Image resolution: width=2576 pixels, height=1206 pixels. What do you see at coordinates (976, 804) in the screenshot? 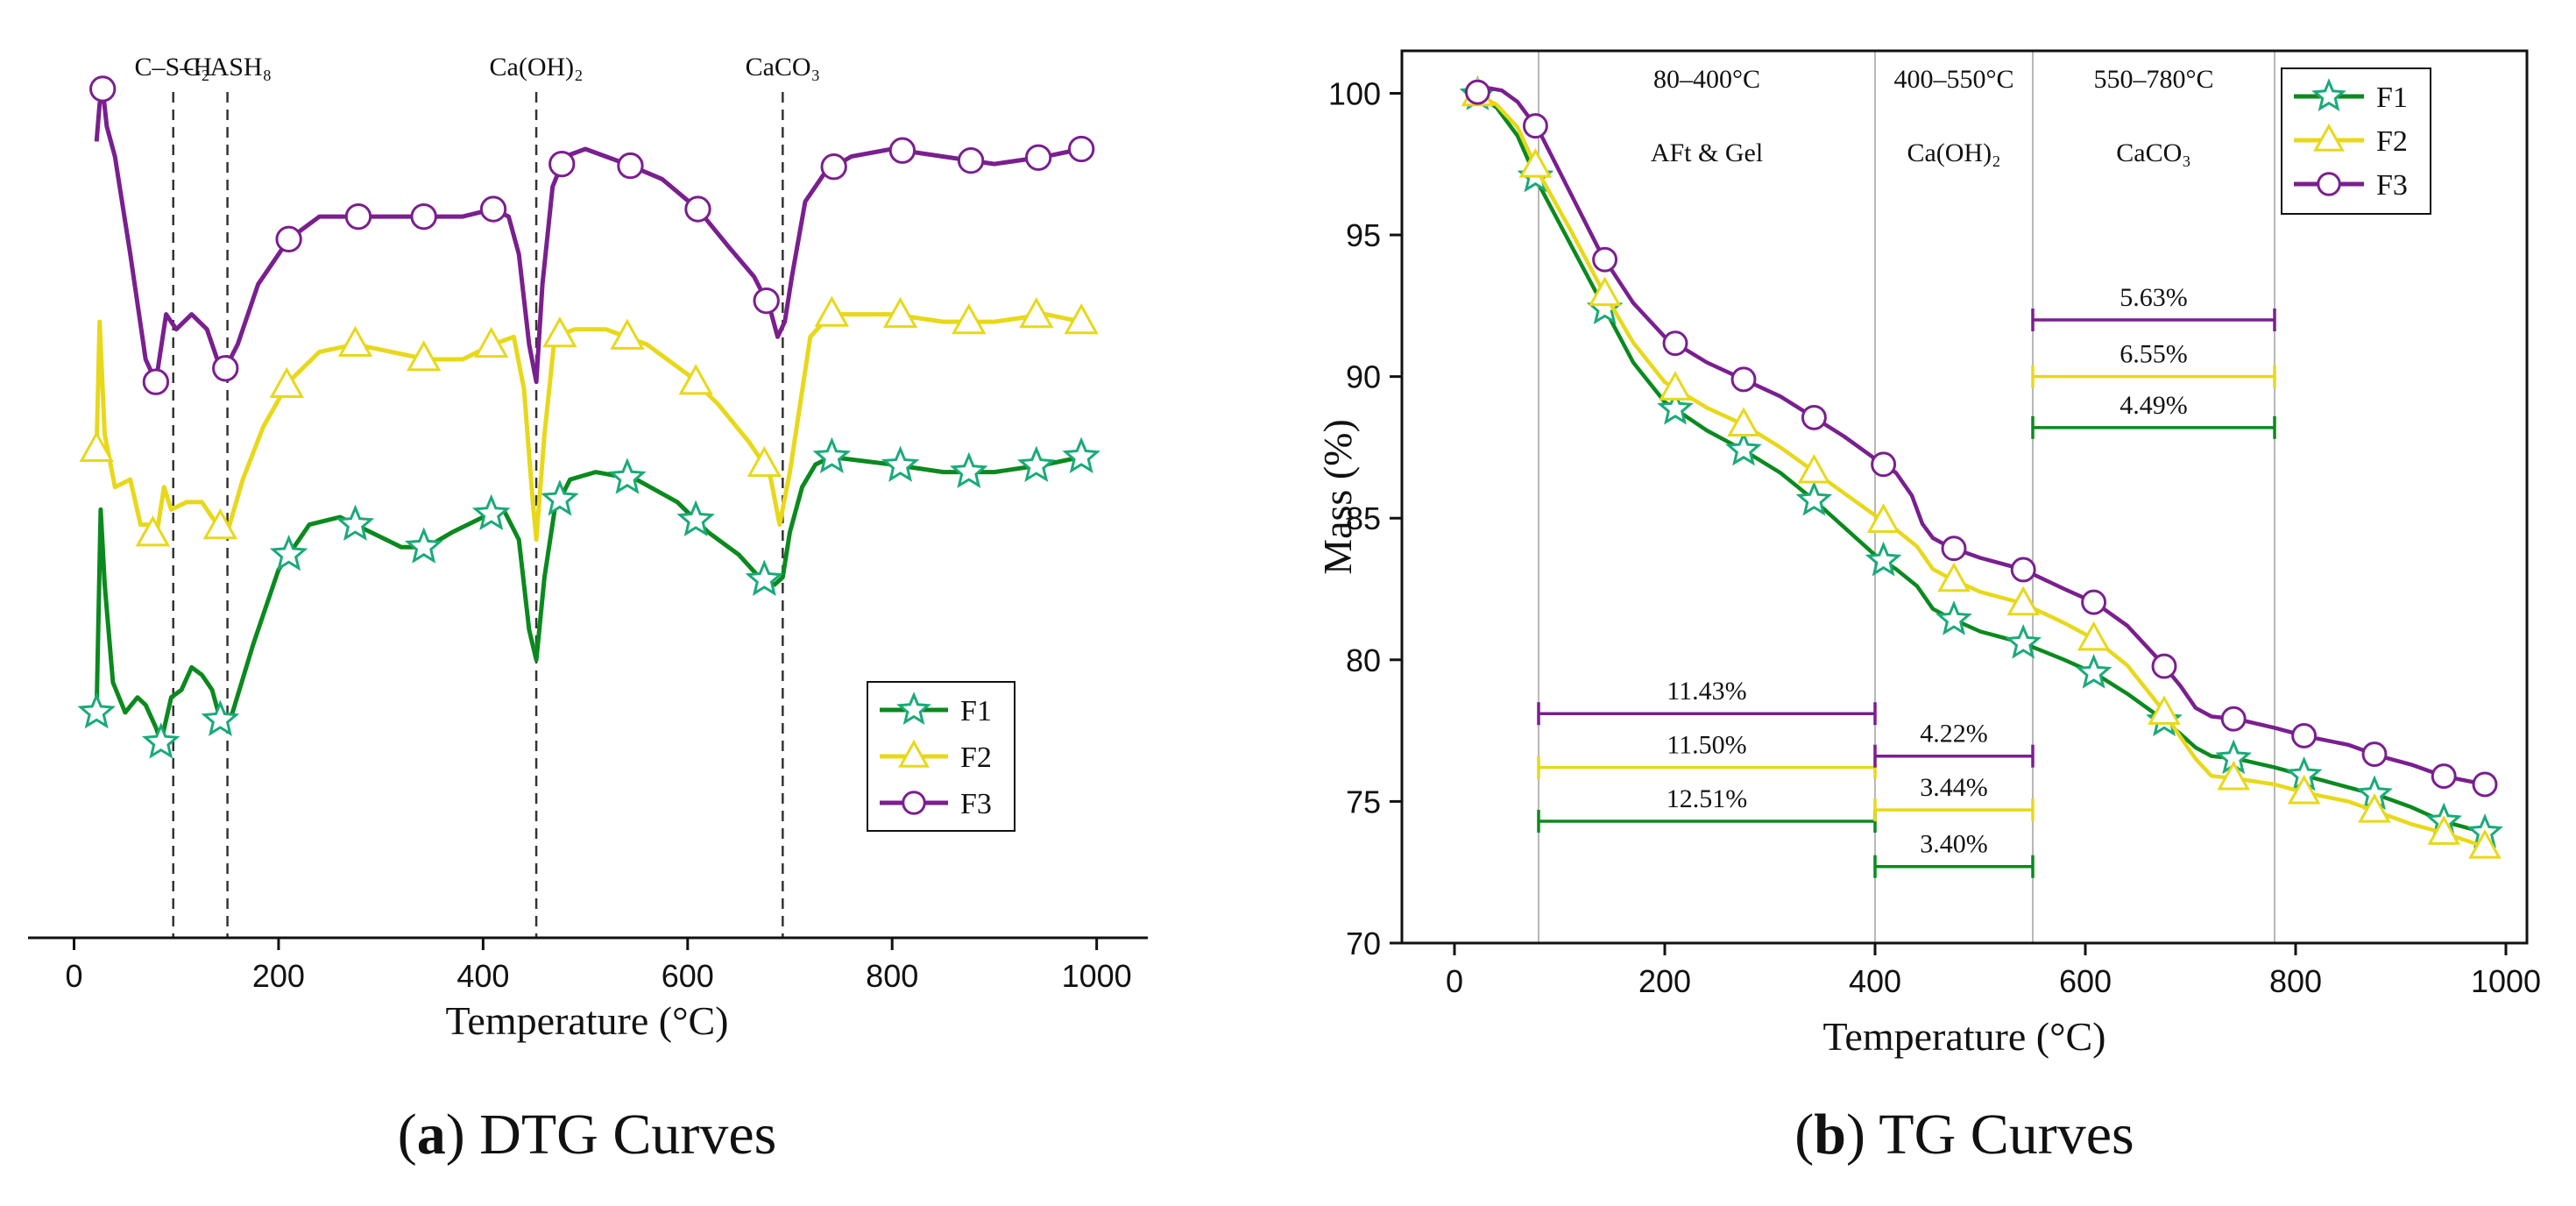
I see `dtg-legend-label-f3: F3` at bounding box center [976, 804].